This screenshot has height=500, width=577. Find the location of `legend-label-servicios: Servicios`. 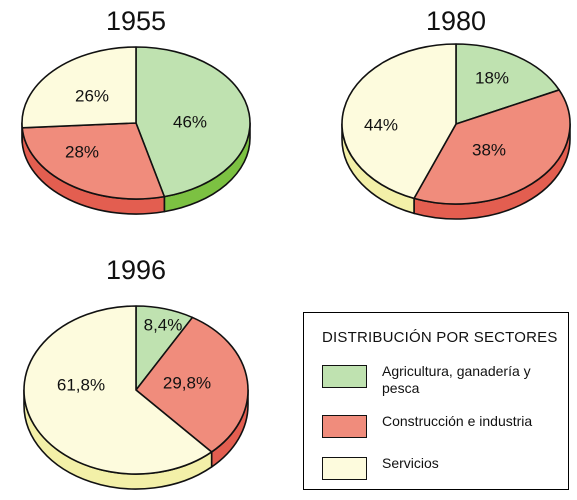

legend-label-servicios: Servicios is located at coordinates (410, 463).